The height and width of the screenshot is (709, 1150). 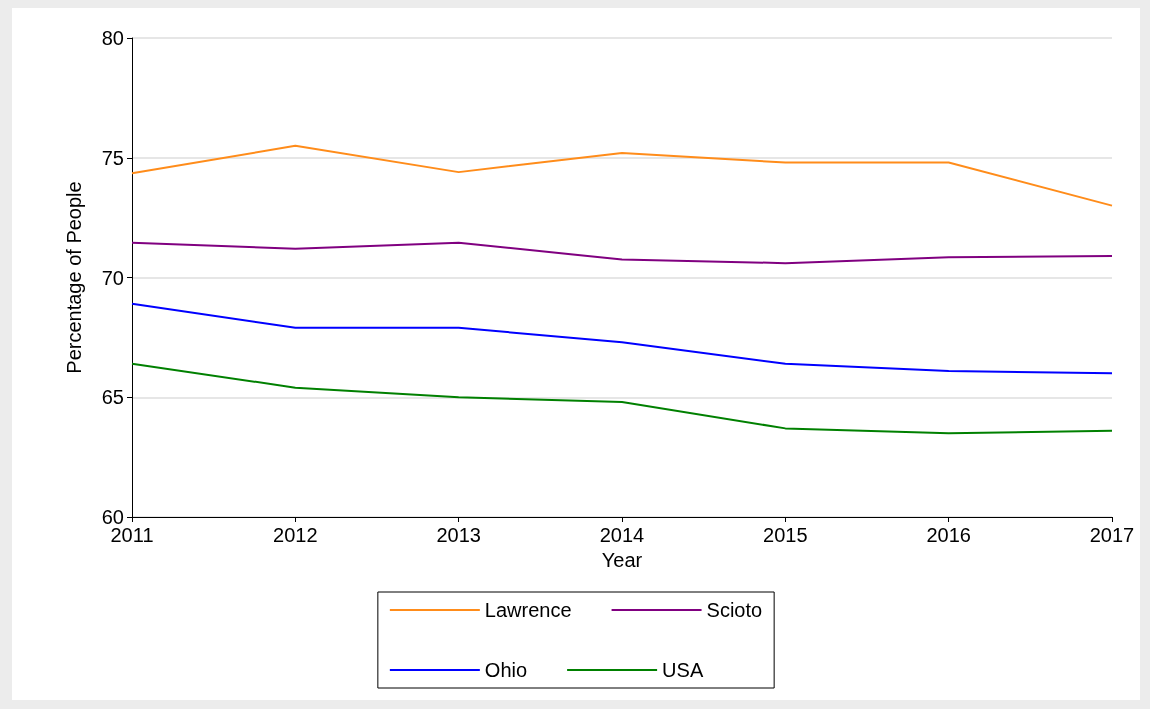 What do you see at coordinates (622, 535) in the screenshot?
I see `x-tick-label: 2014` at bounding box center [622, 535].